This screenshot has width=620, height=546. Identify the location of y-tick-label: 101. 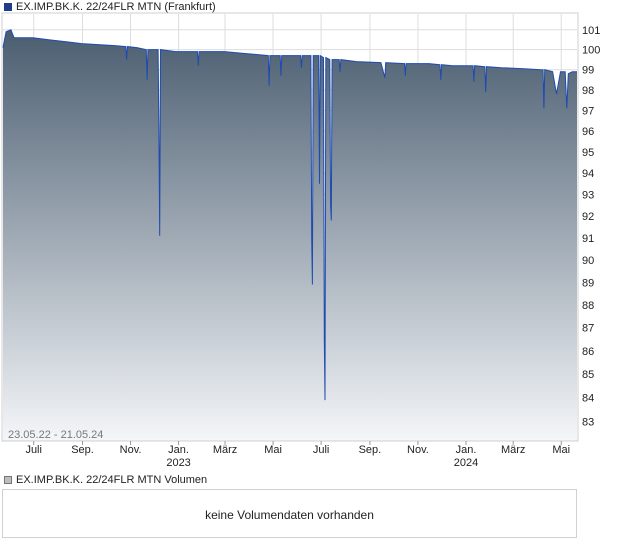
(591, 31).